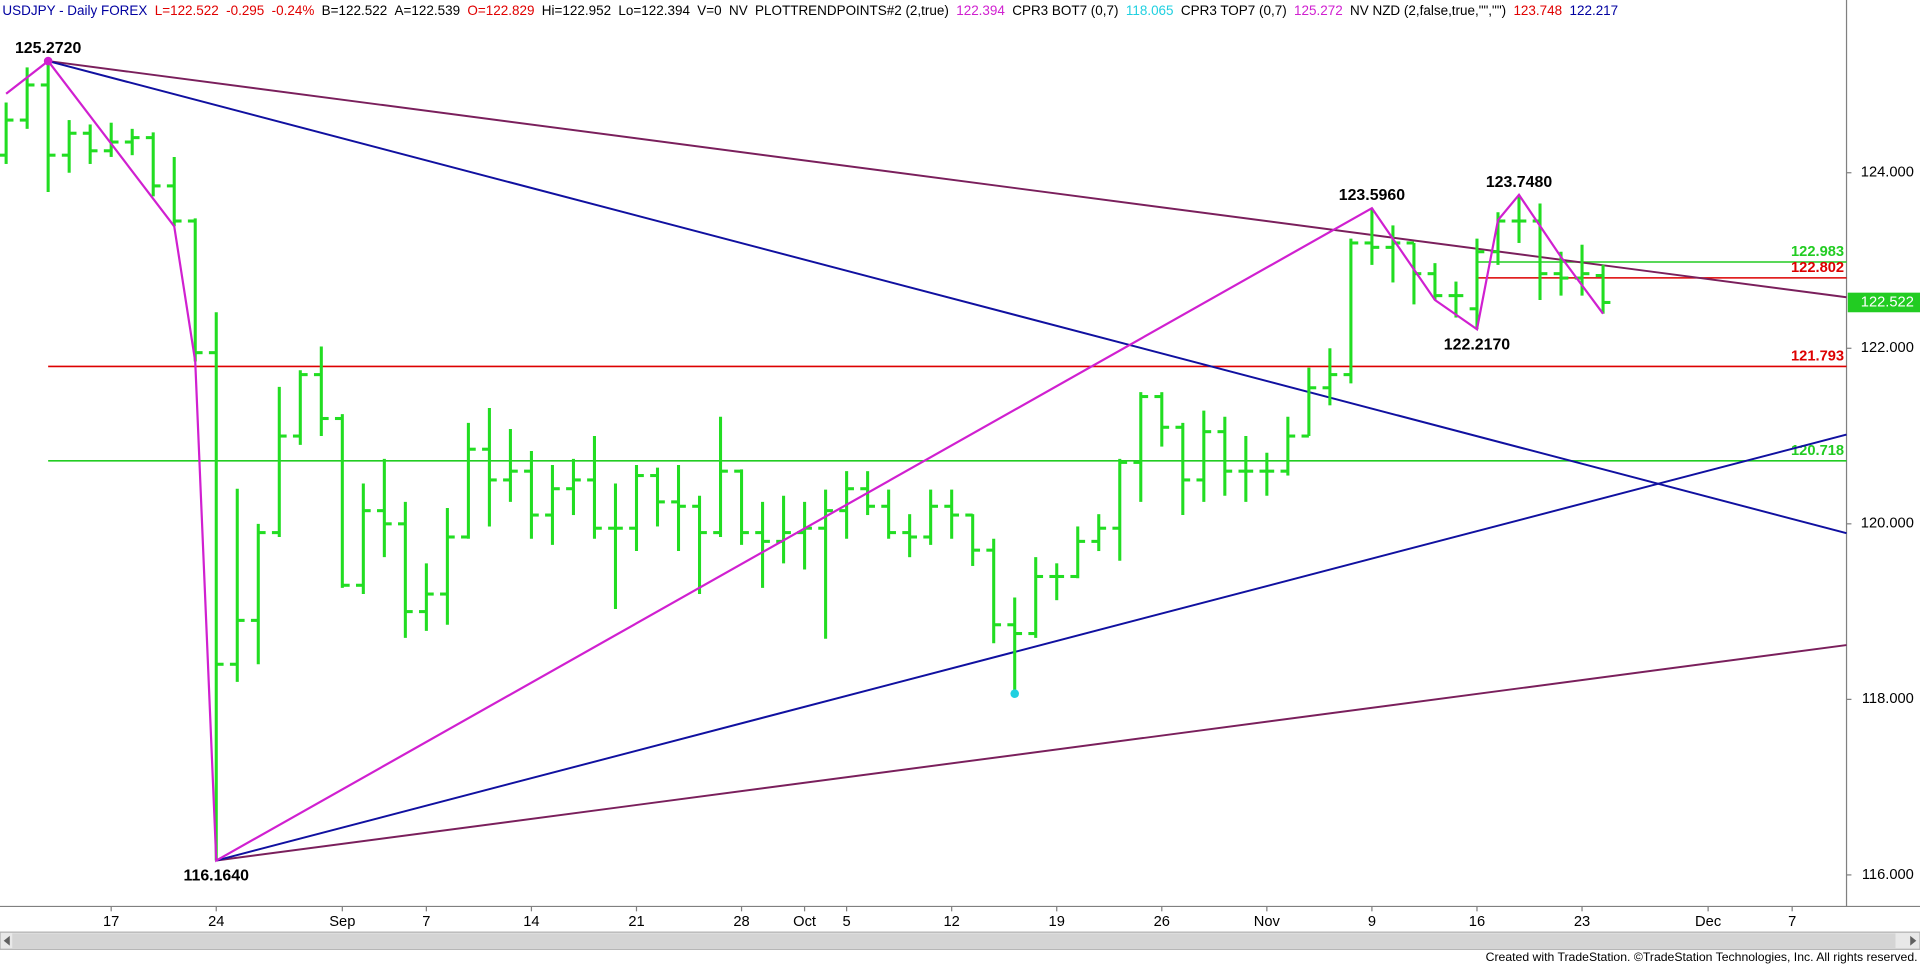  Describe the element at coordinates (1817, 252) in the screenshot. I see `level-label: 122.983` at that location.